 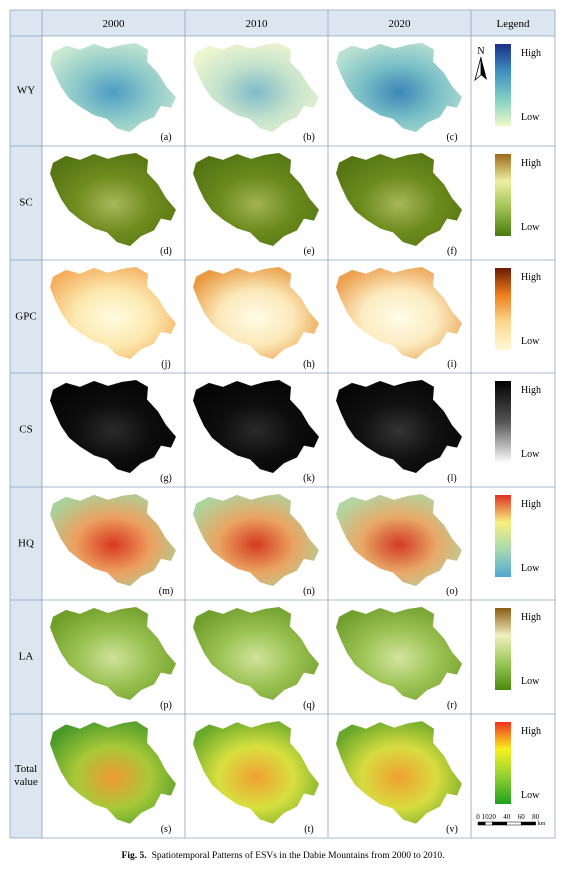 I want to click on panel-label: (k), so click(x=309, y=478).